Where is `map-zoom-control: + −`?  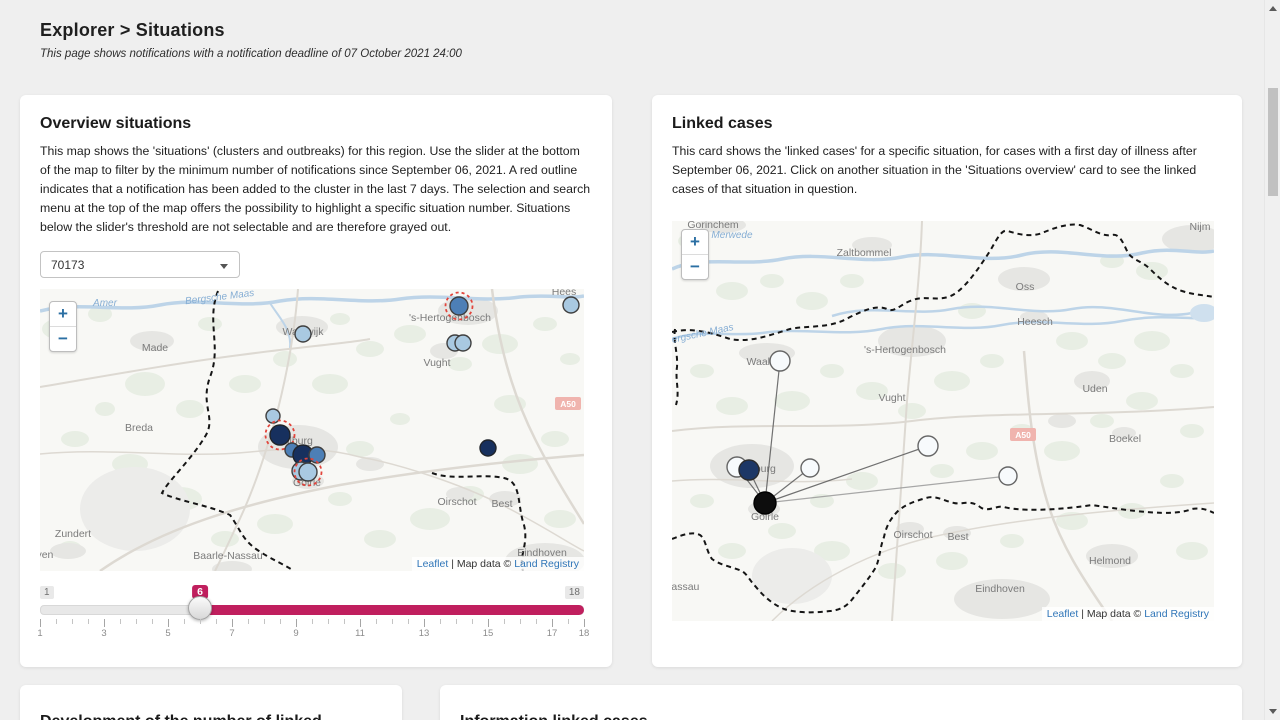 map-zoom-control: + − is located at coordinates (63, 326).